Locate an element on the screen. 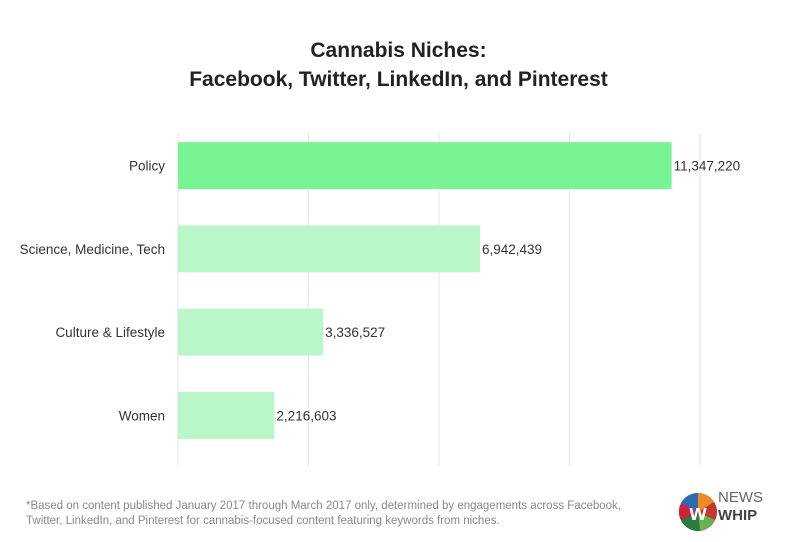  logo-text-whip: WHIP is located at coordinates (738, 515).